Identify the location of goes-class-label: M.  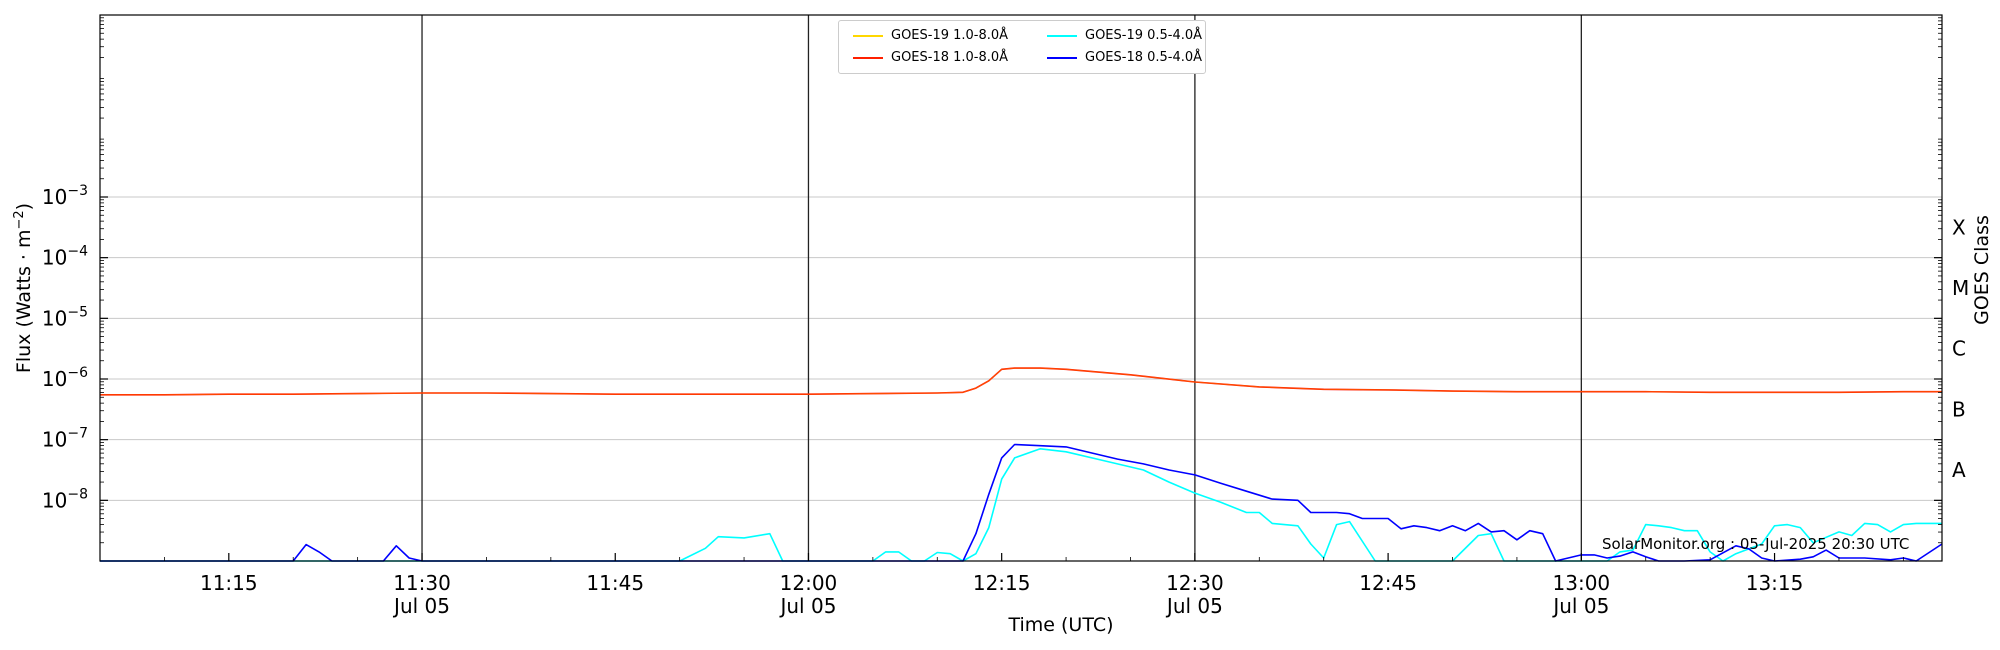
(1960, 288).